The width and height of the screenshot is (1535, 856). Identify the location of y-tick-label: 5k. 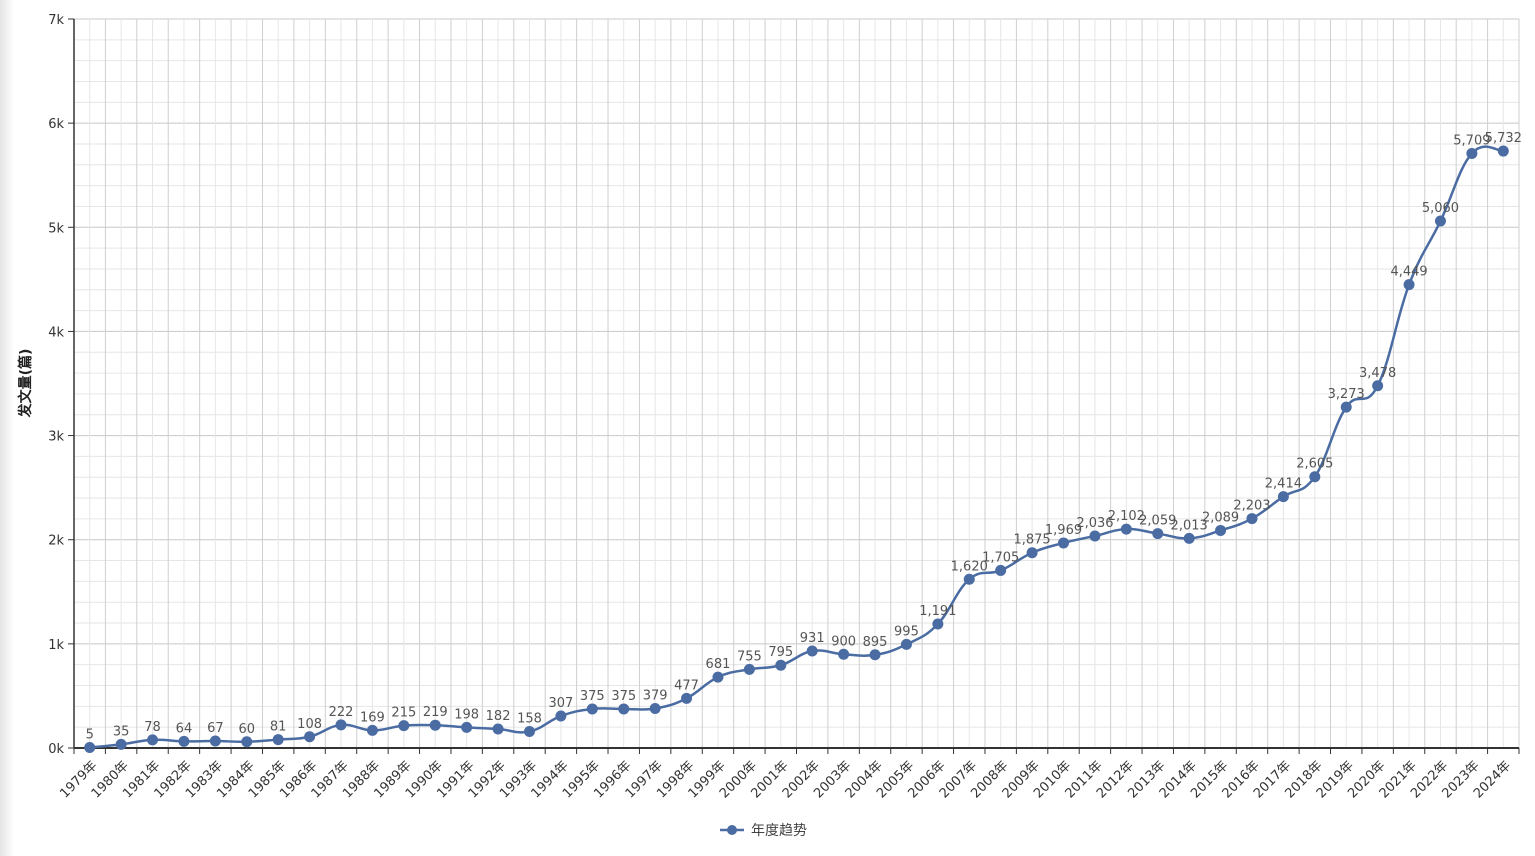
(56, 228).